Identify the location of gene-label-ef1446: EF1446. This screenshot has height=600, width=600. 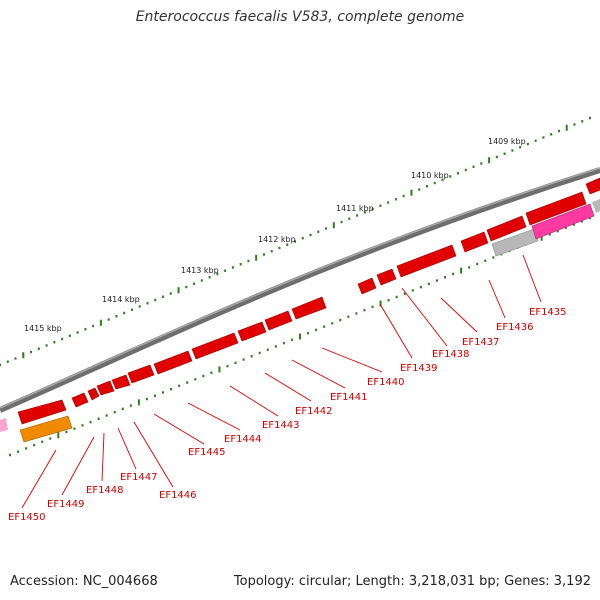
(178, 495).